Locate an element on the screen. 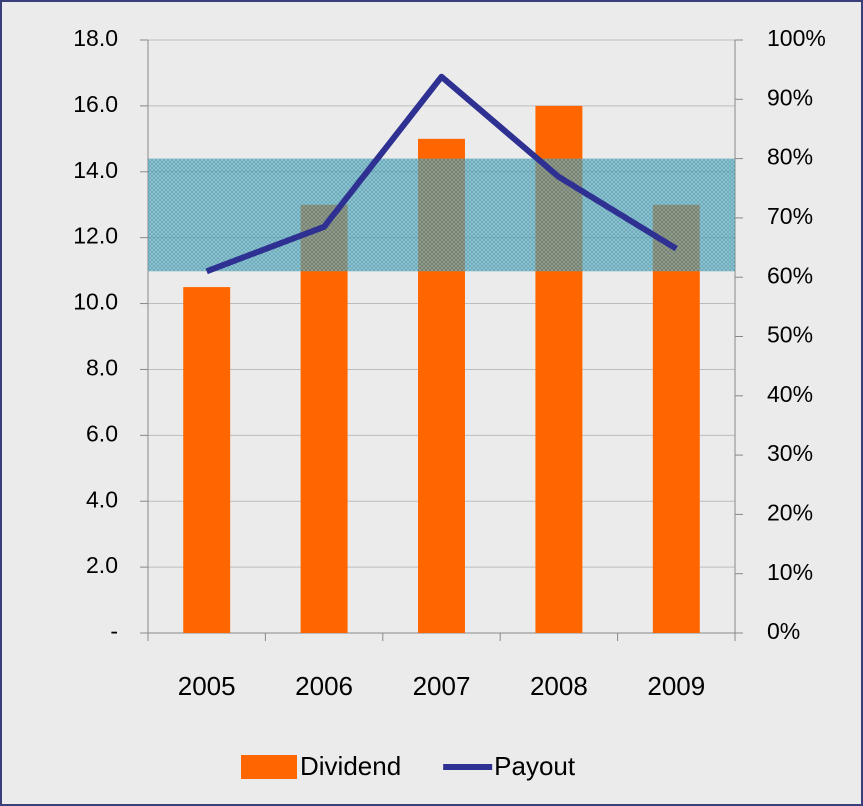 The width and height of the screenshot is (863, 806). legend-label: Dividend is located at coordinates (350, 766).